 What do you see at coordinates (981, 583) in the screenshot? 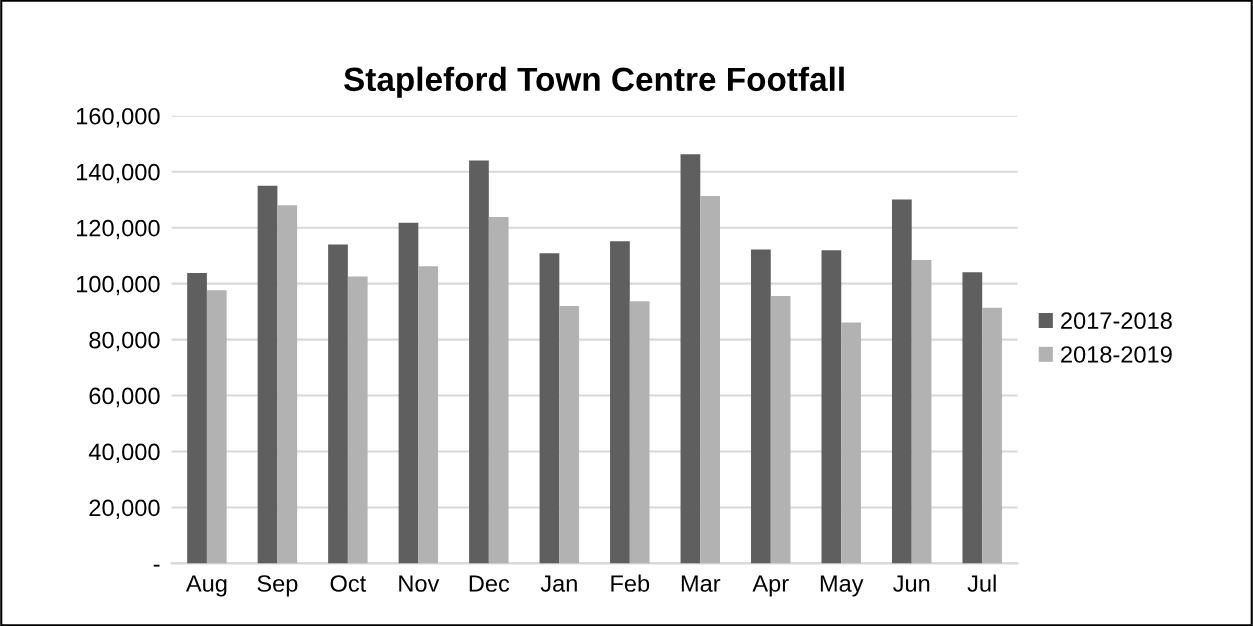
I see `x-tick-label: Jul` at bounding box center [981, 583].